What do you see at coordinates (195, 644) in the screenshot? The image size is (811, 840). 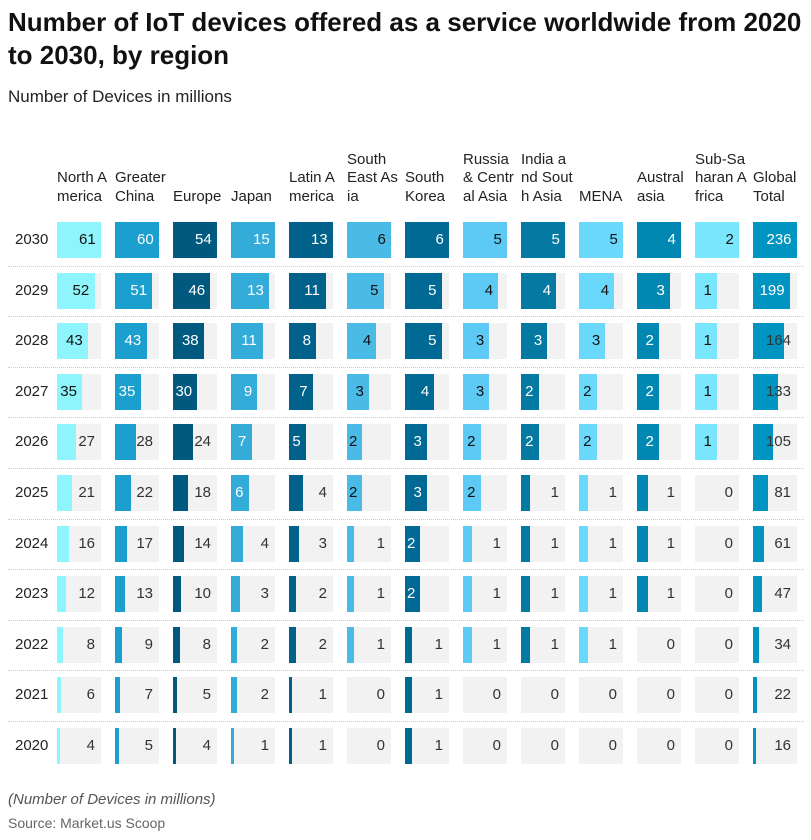 I see `table-cell: 8` at bounding box center [195, 644].